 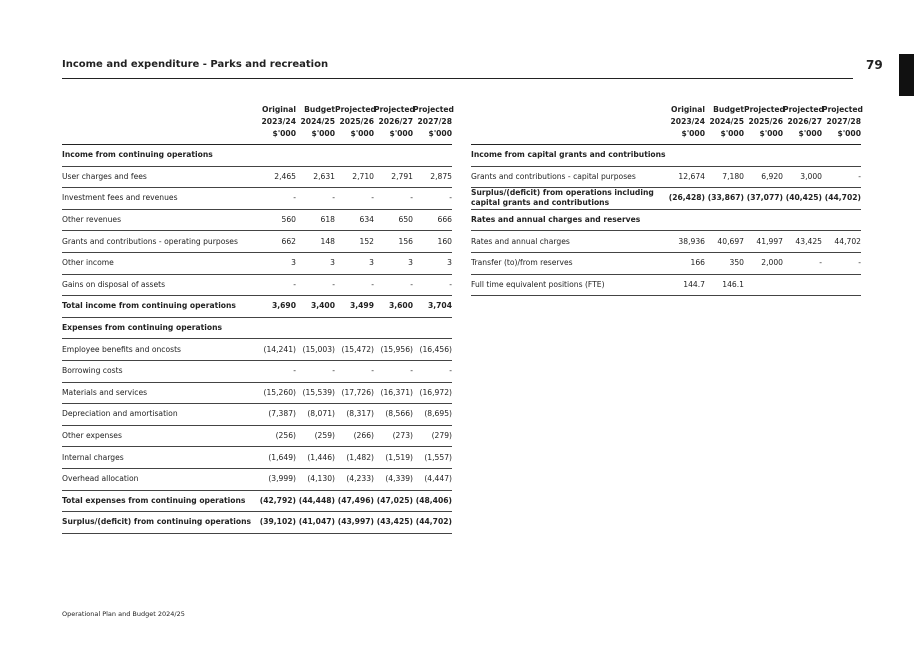 What do you see at coordinates (432, 457) in the screenshot?
I see `value-cell: (1,557)` at bounding box center [432, 457].